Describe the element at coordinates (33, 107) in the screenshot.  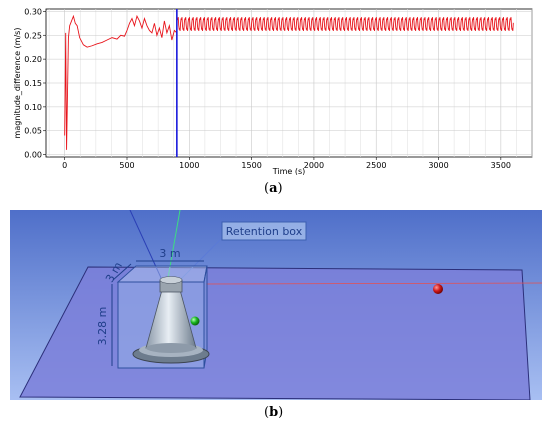
I see `y-tick-label: 0.10` at that location.